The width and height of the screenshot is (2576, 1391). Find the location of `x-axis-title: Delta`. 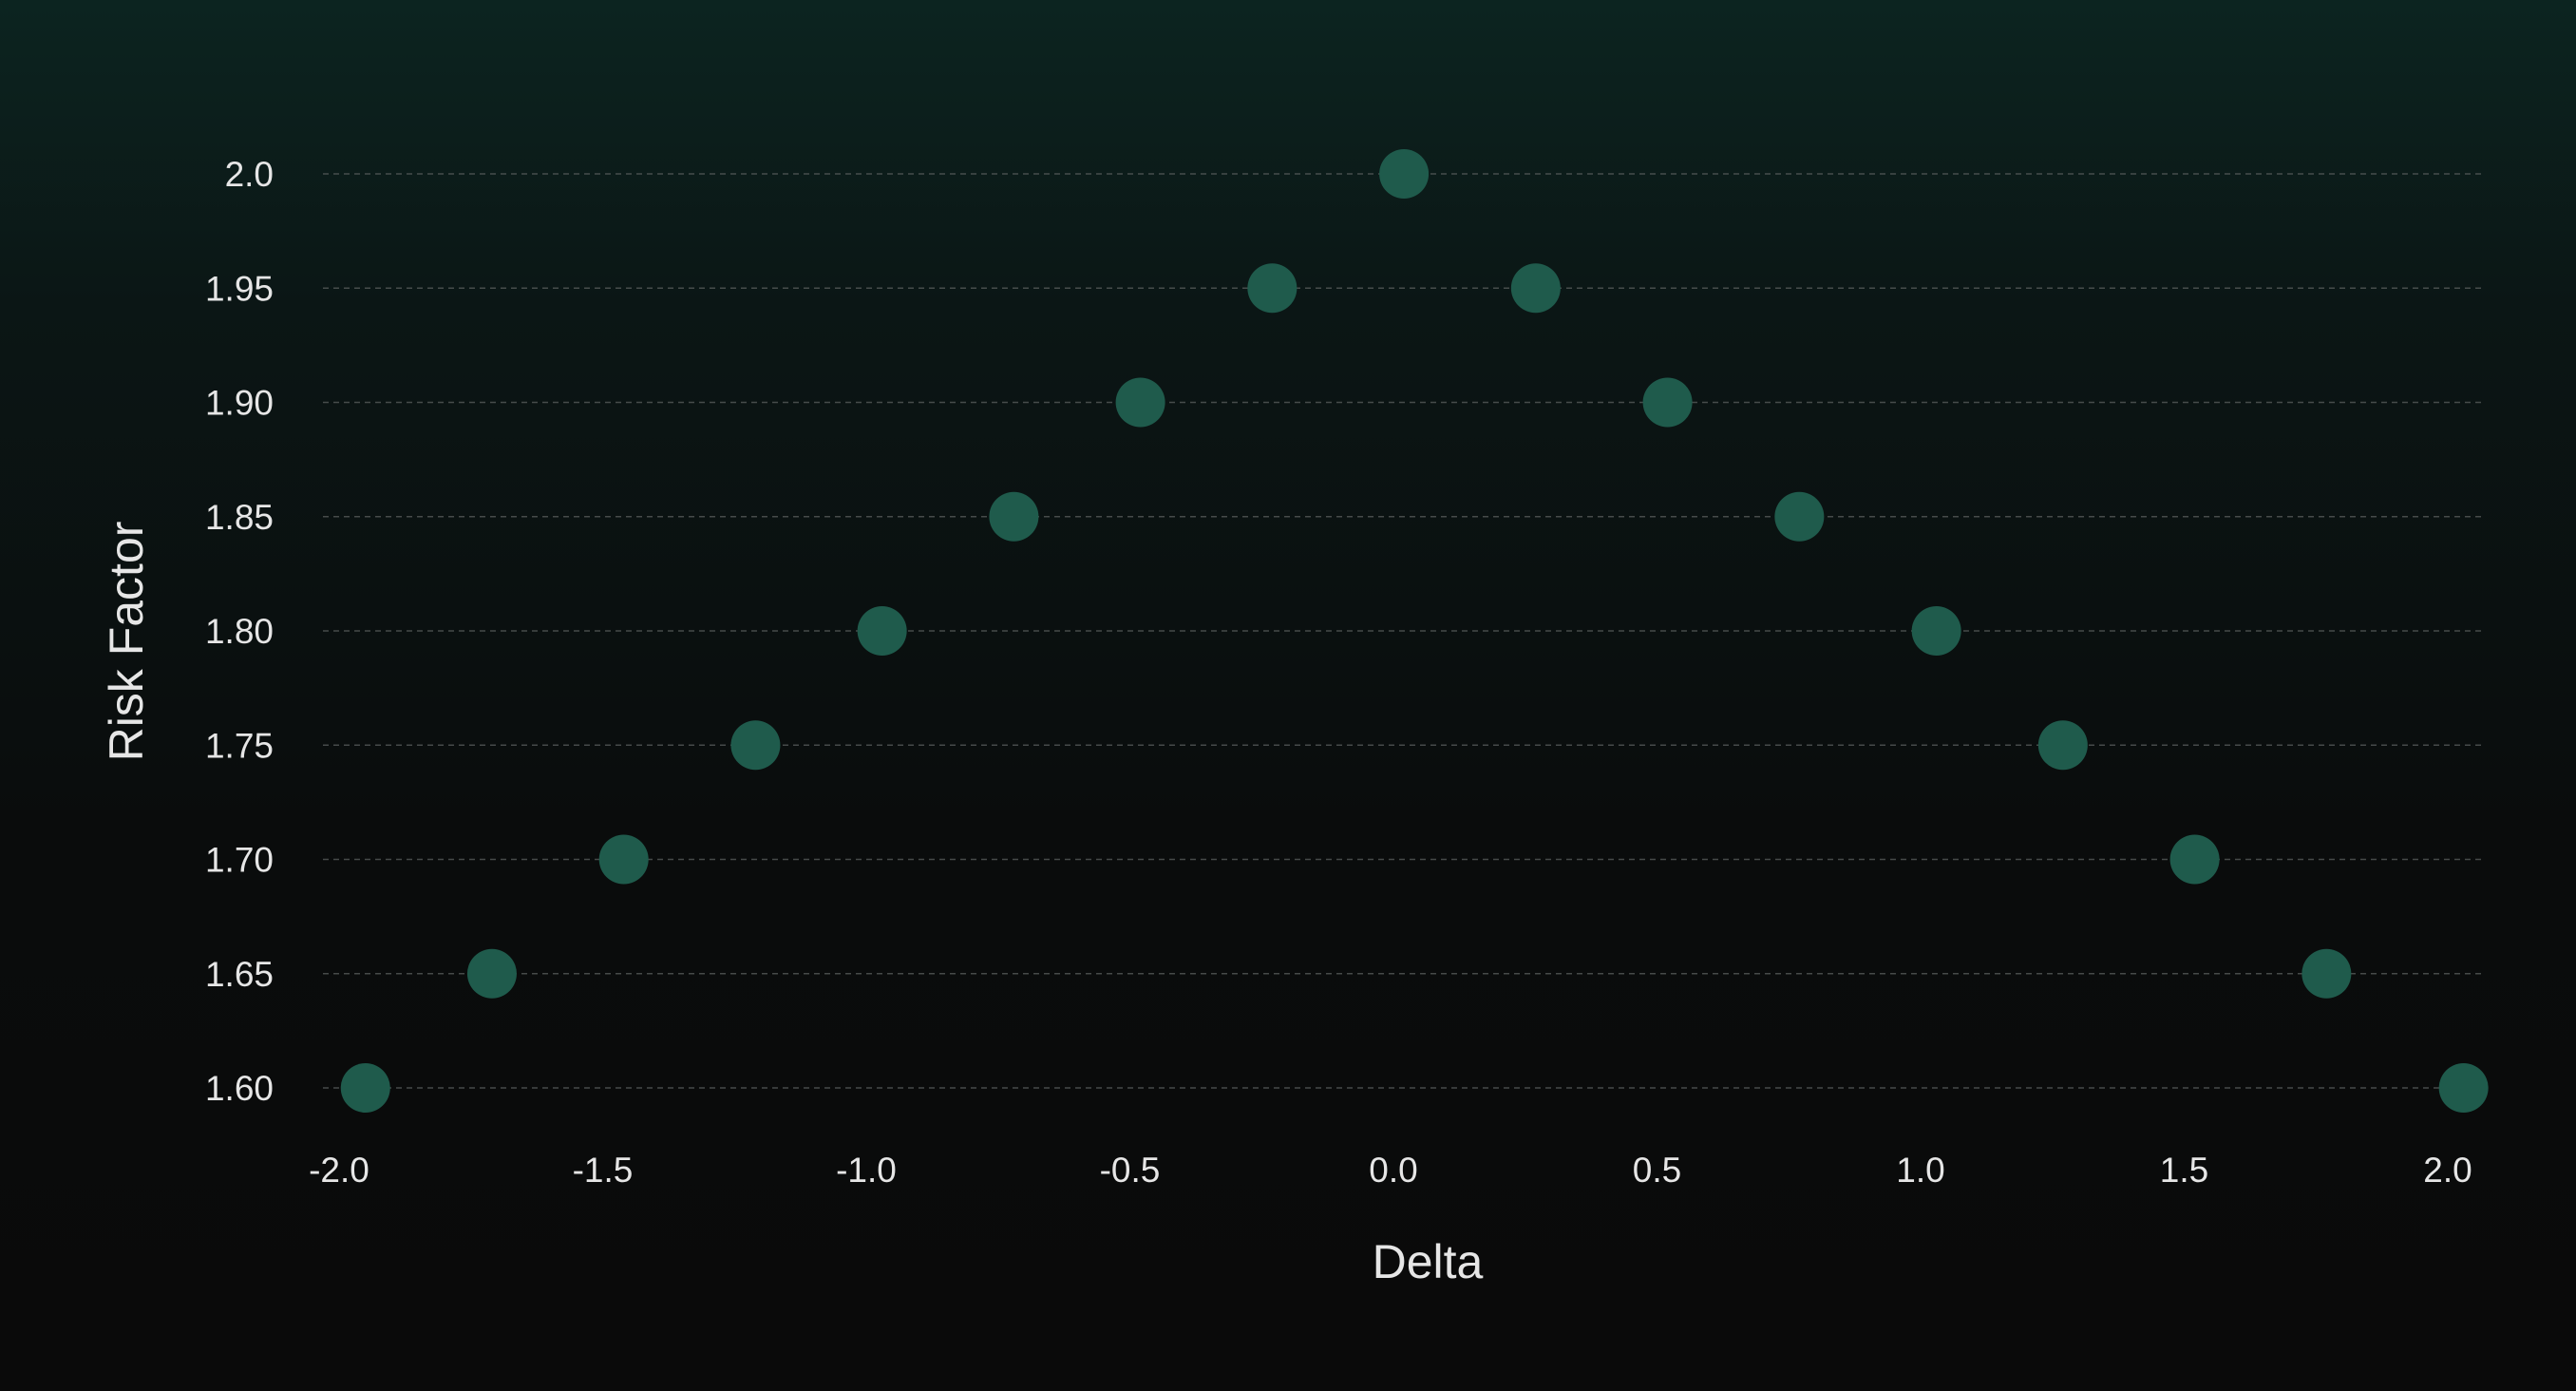

x-axis-title: Delta is located at coordinates (1428, 1262).